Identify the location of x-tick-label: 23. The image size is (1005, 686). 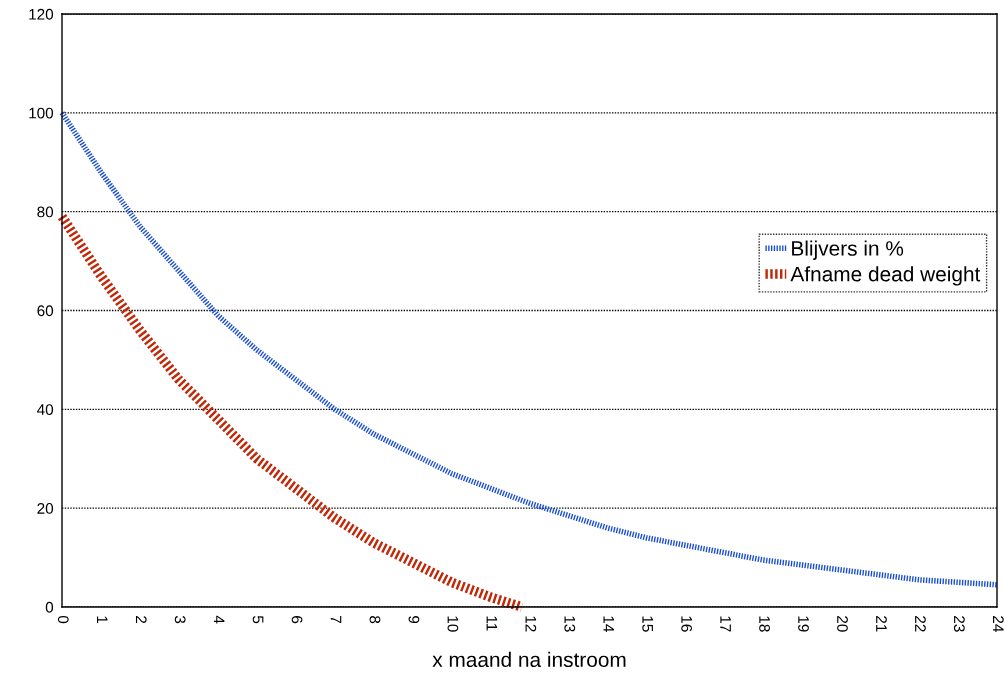
(959, 624).